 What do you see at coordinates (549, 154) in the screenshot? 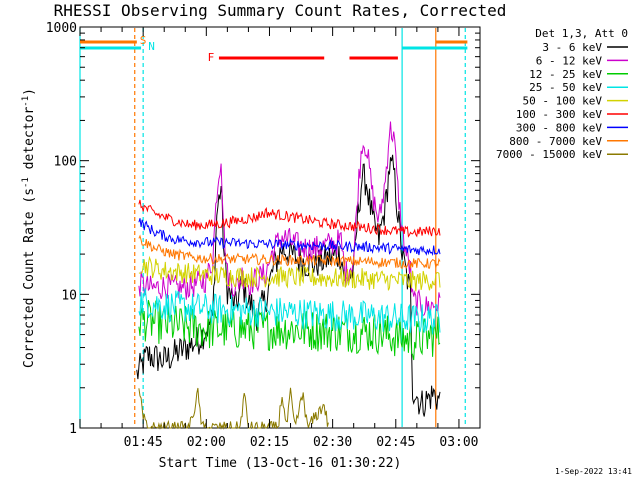
I see `legend-label-9: 7000 - 15000 keV` at bounding box center [549, 154].